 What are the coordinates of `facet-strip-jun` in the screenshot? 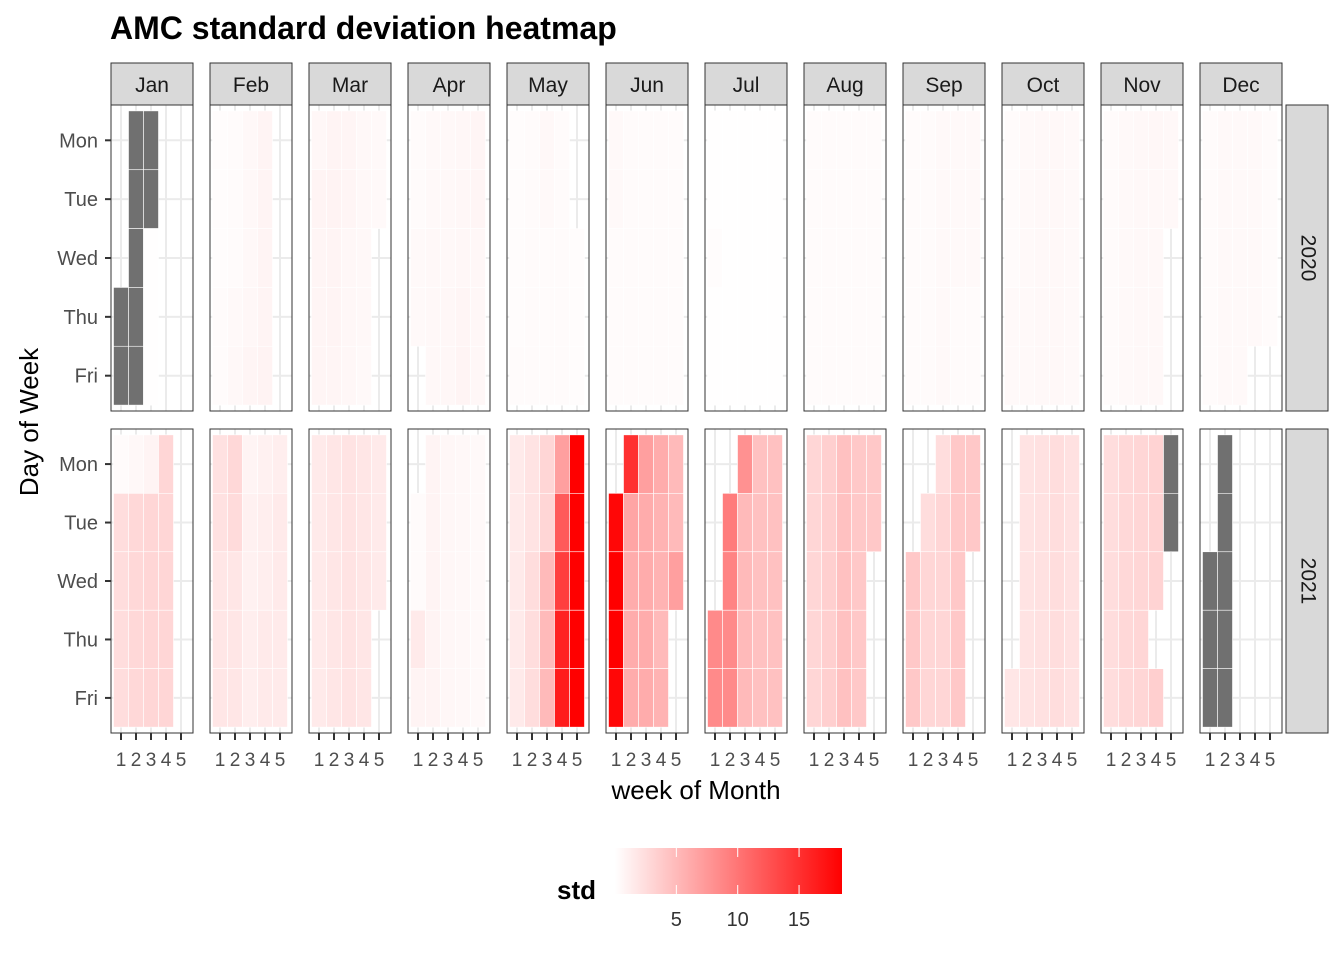 It's located at (647, 84).